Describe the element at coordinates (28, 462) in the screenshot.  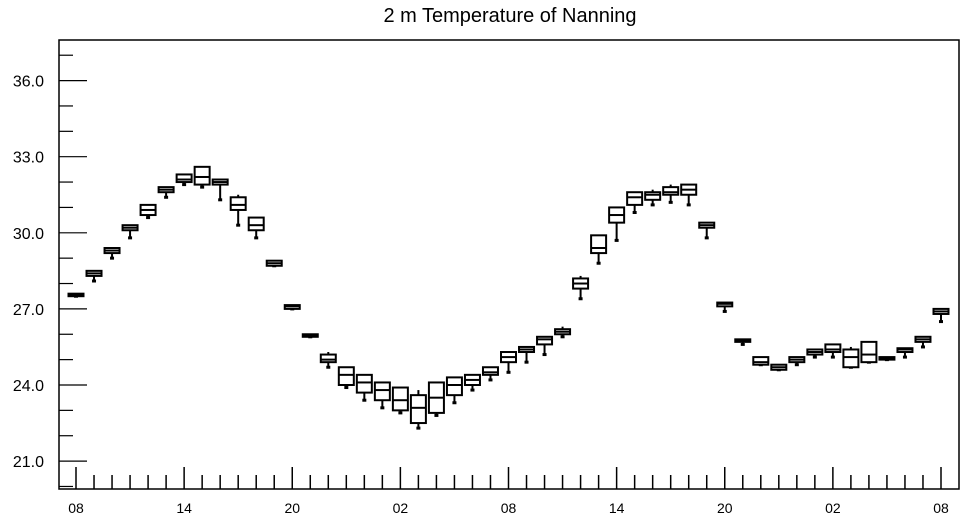
I see `y-tick-label: 21.0` at that location.